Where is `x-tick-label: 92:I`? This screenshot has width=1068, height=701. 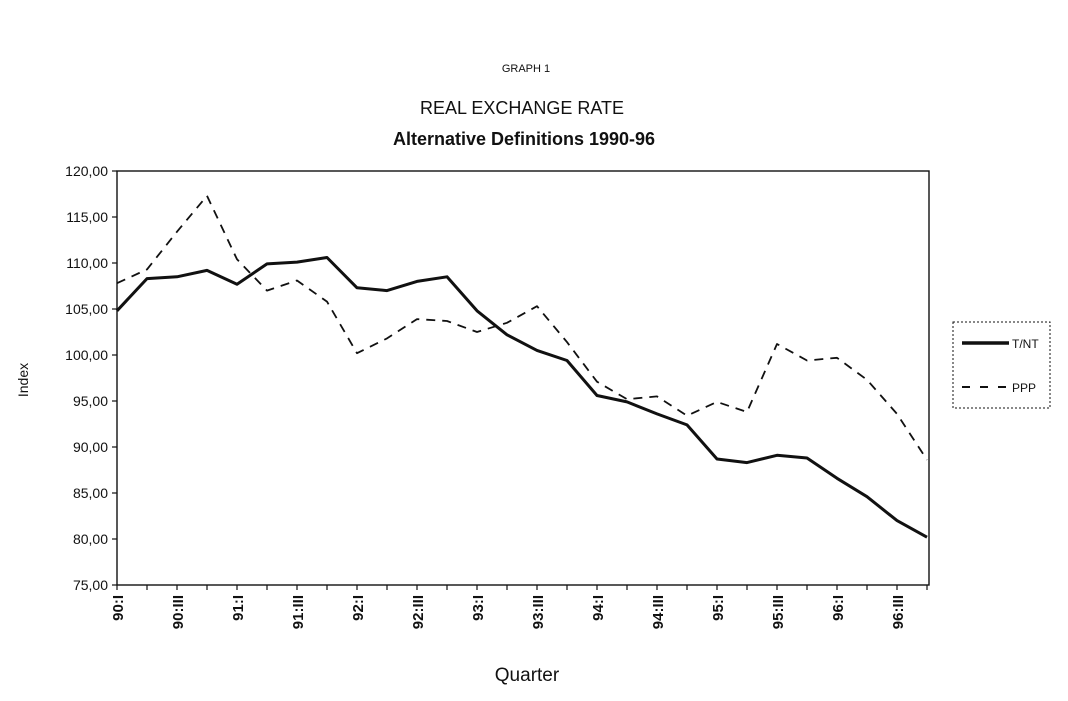
x-tick-label: 92:I is located at coordinates (358, 608).